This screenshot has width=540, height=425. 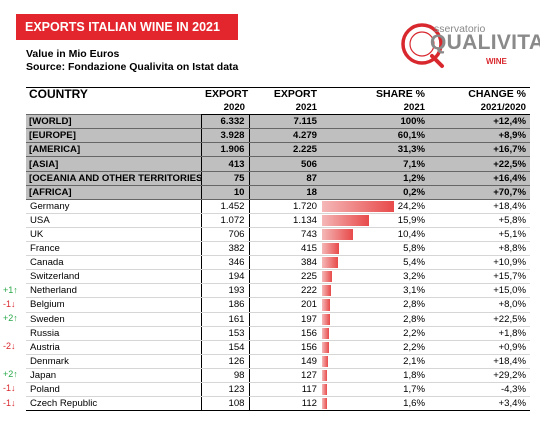 I want to click on aggregate-row: [WORLD] 6.332 7.115 100% +12,4%, so click(x=278, y=122).